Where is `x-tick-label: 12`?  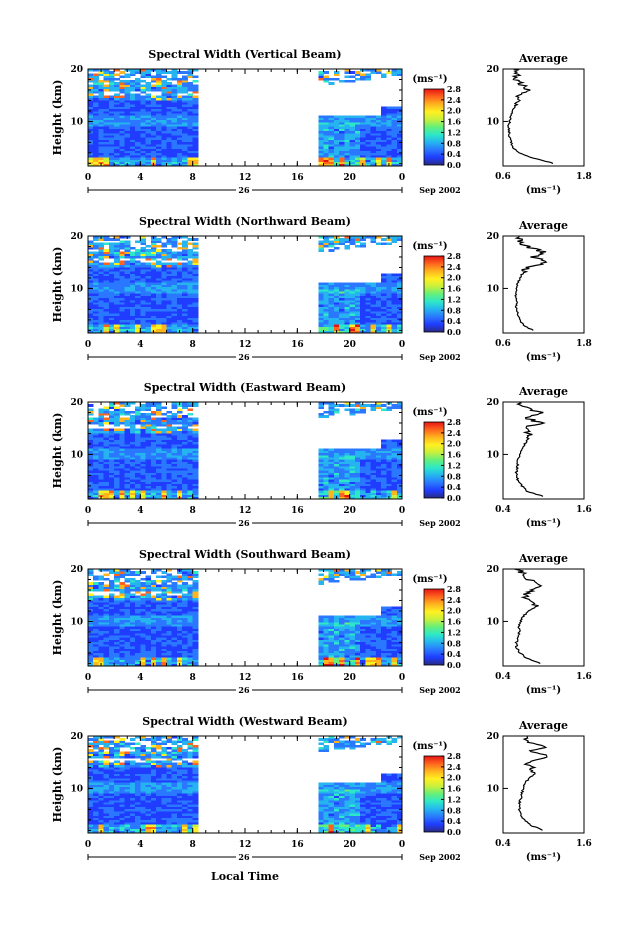
x-tick-label: 12 is located at coordinates (245, 178).